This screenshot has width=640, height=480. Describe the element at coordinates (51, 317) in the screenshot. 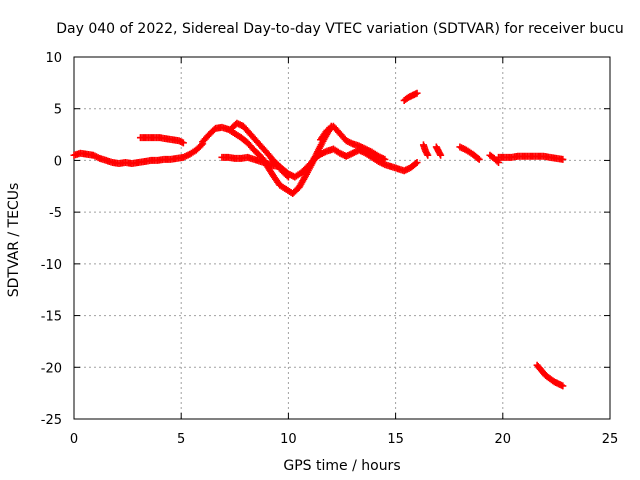

I see `y-tick-label: -15` at that location.